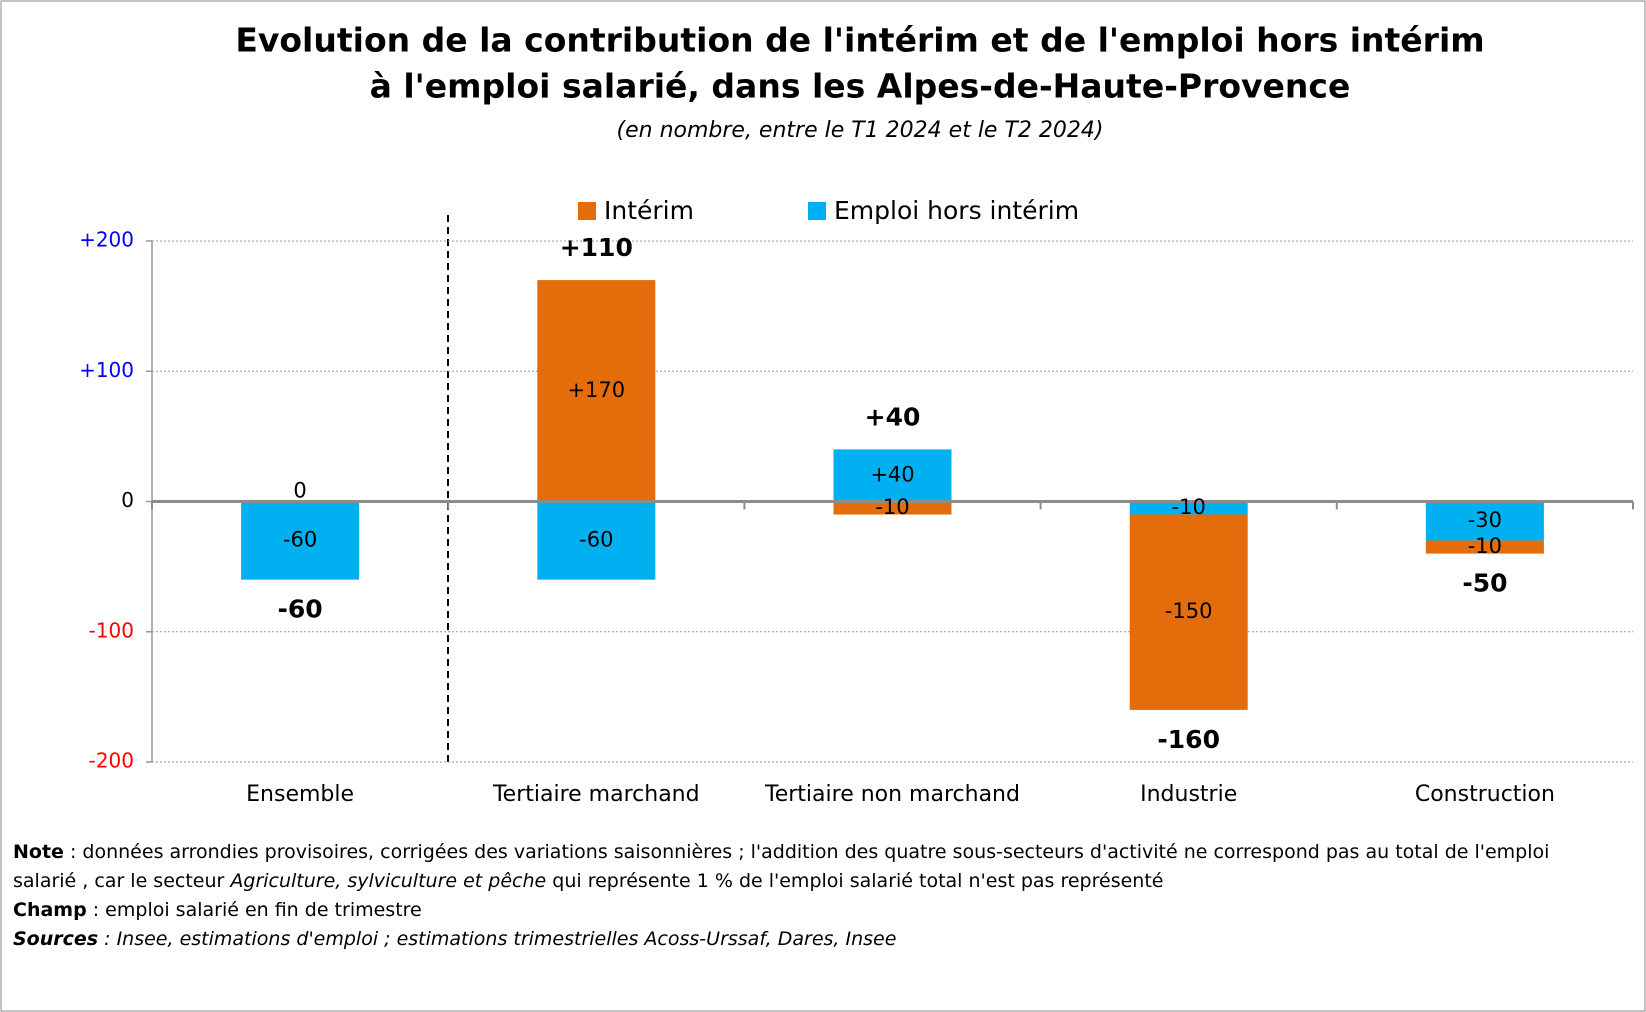  I want to click on note-text: Agriculture, sylviculture et pêche, so click(388, 881).